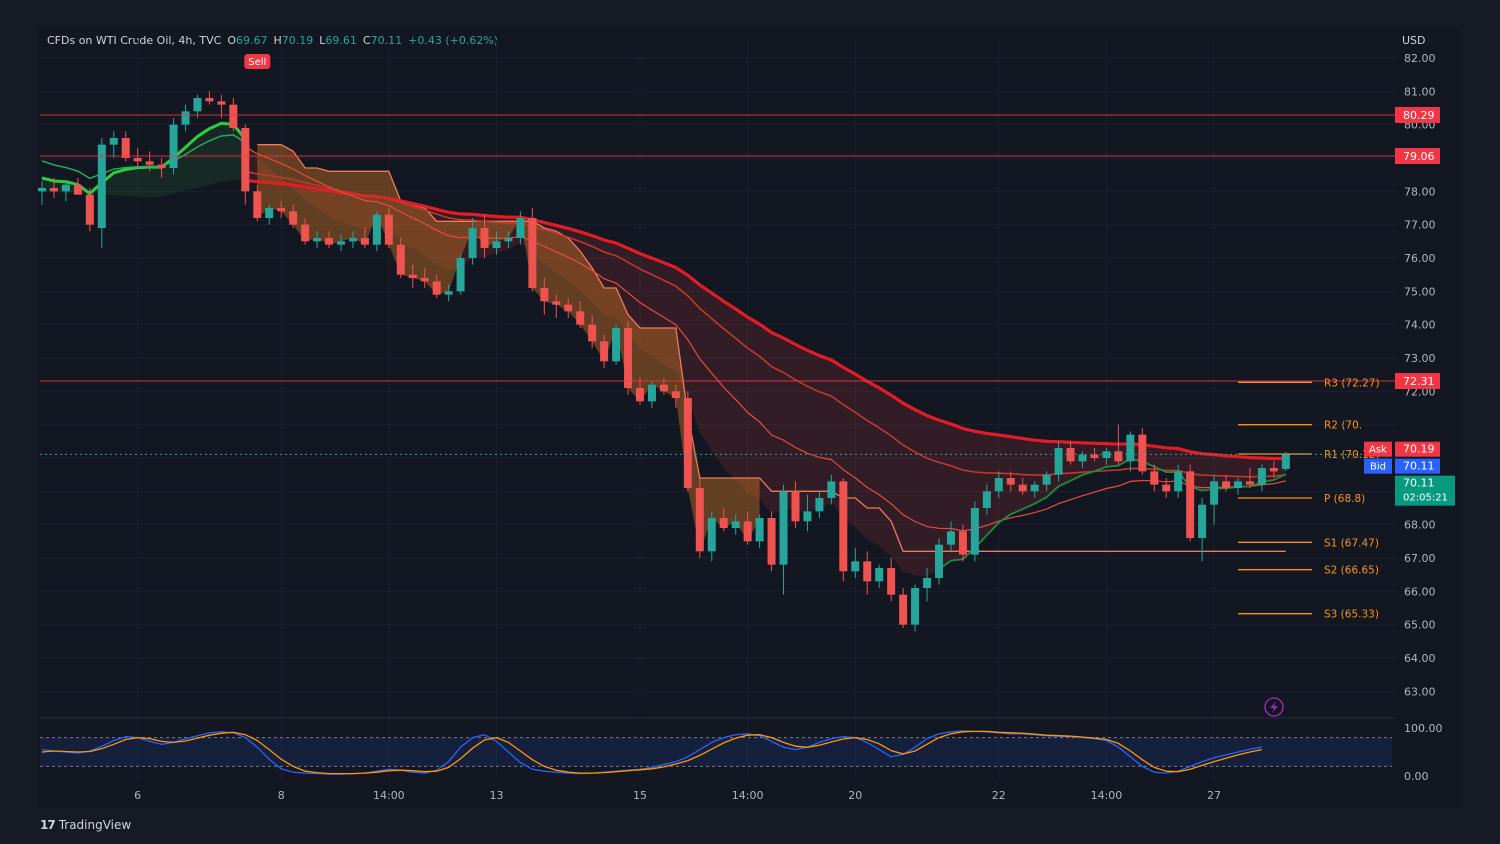 The width and height of the screenshot is (1500, 844). What do you see at coordinates (1344, 499) in the screenshot?
I see `pivot-label: P (68.8)` at bounding box center [1344, 499].